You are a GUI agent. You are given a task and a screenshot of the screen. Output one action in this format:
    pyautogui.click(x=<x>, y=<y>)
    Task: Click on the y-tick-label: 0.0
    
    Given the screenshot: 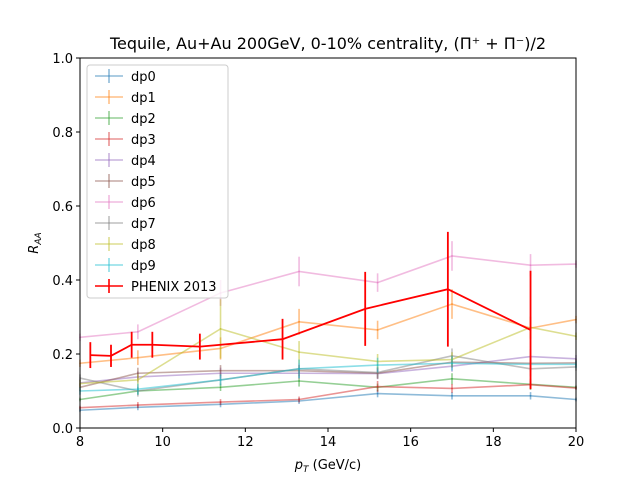 What is the action you would take?
    pyautogui.click(x=62, y=429)
    